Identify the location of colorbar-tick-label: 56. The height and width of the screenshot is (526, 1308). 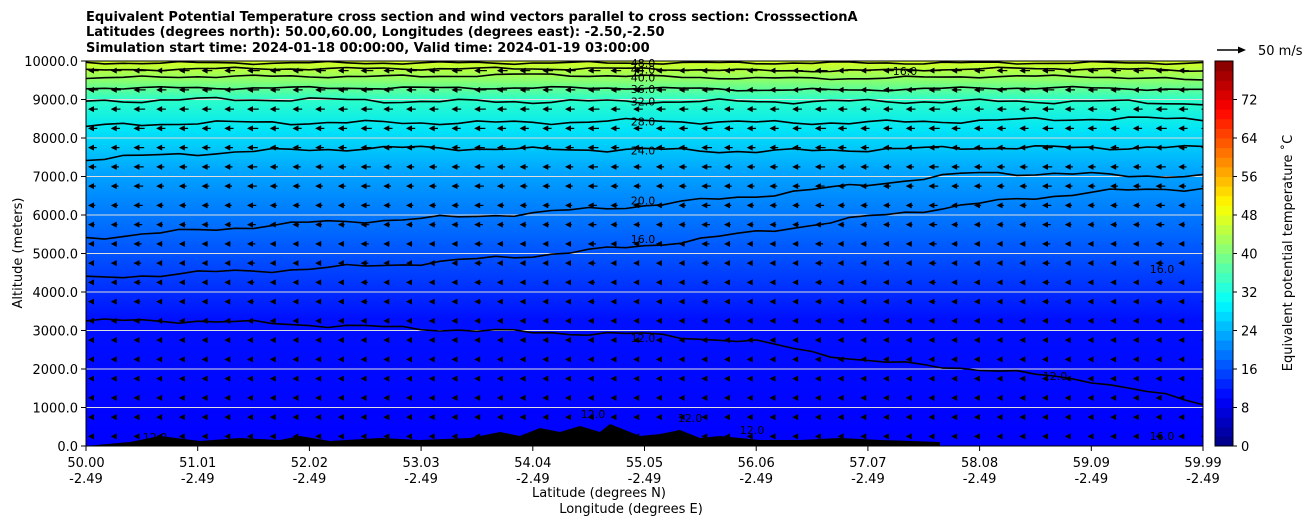
(1249, 178).